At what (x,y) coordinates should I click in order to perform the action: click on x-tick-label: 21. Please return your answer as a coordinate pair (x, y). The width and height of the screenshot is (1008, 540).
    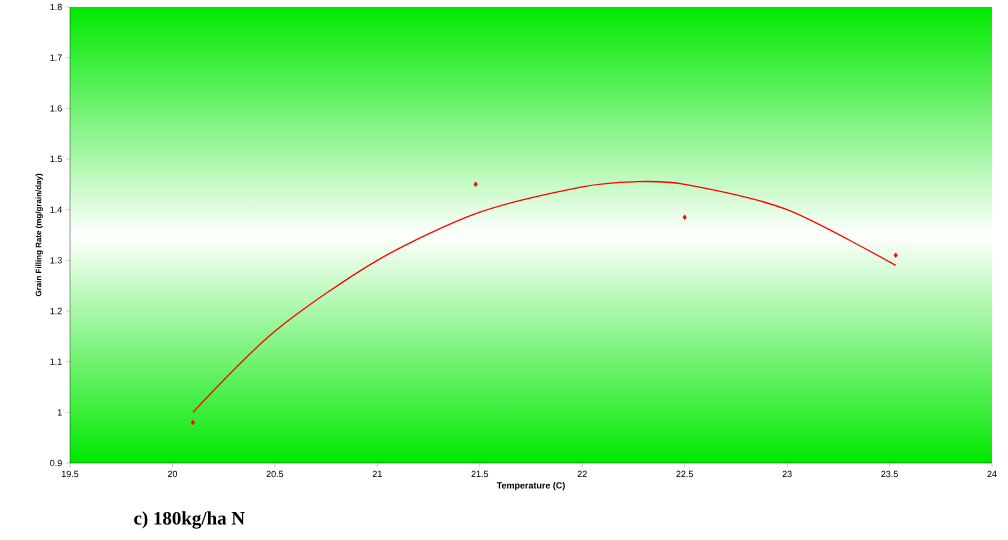
    Looking at the image, I should click on (377, 474).